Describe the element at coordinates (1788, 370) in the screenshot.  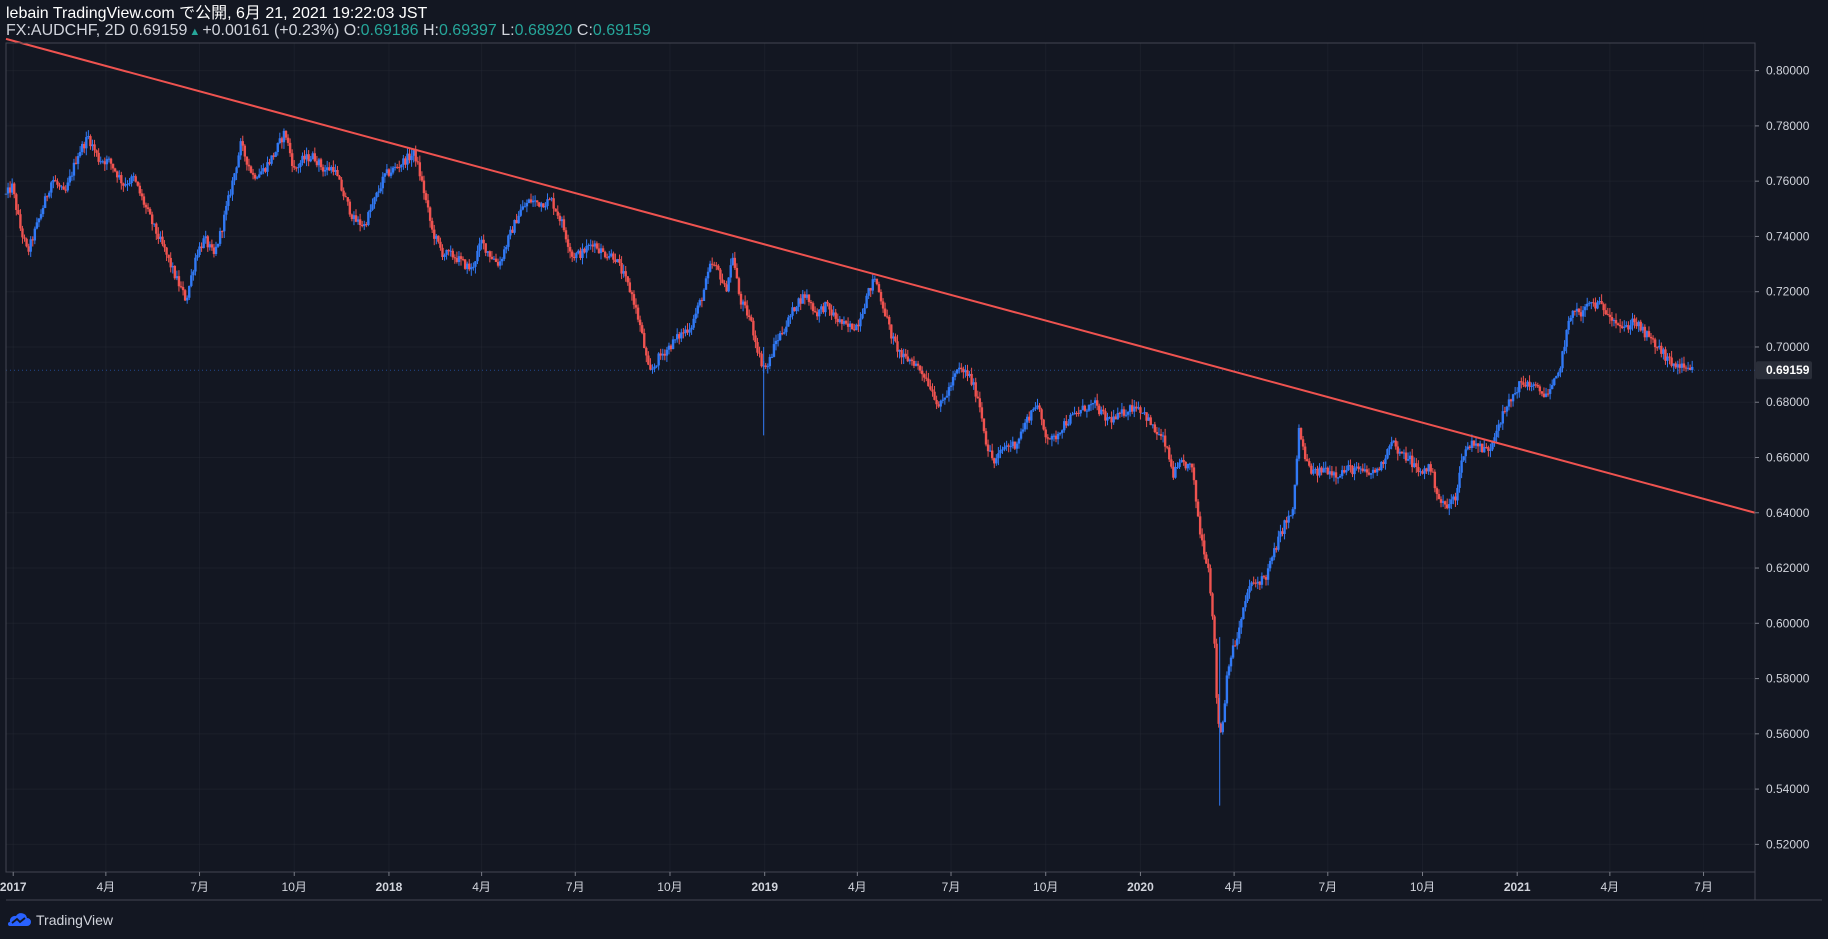
I see `last-price-label: 0.69159` at that location.